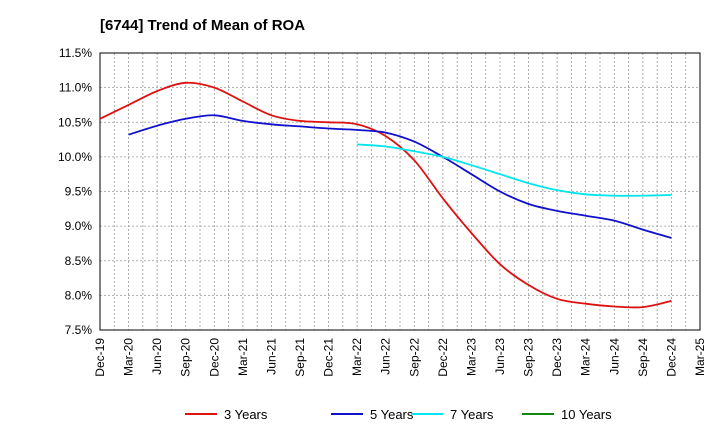  Describe the element at coordinates (214, 357) in the screenshot. I see `x-tick-label: Dec-20` at that location.